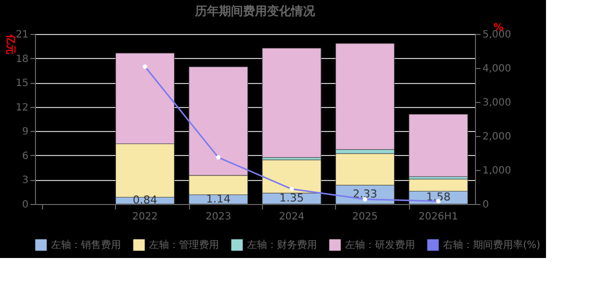 This screenshot has width=600, height=300. What do you see at coordinates (22, 59) in the screenshot?
I see `y-tick-label: 18` at bounding box center [22, 59].